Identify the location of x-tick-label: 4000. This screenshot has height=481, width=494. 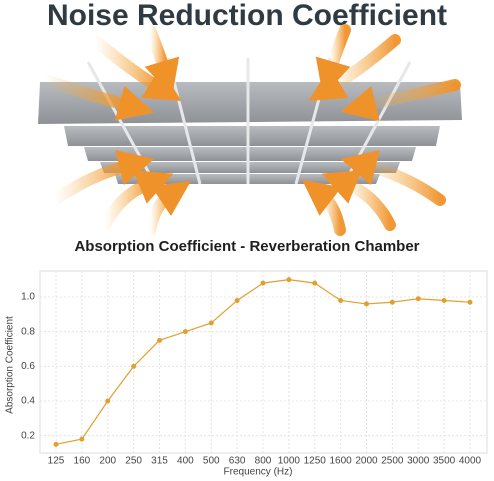
(470, 461).